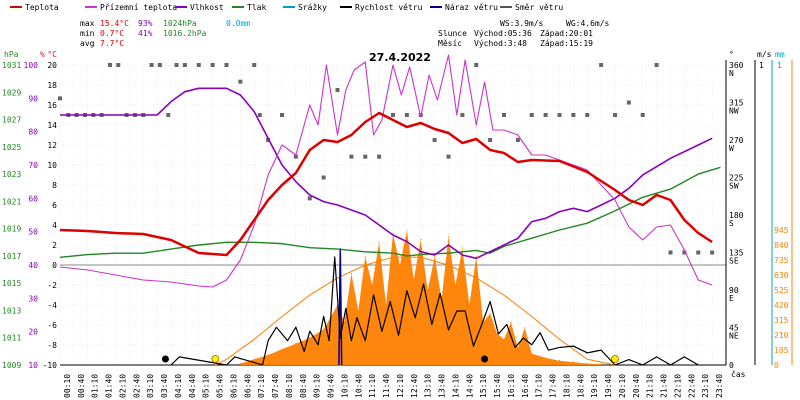  I want to click on temperature-tick: 0, so click(54, 265).